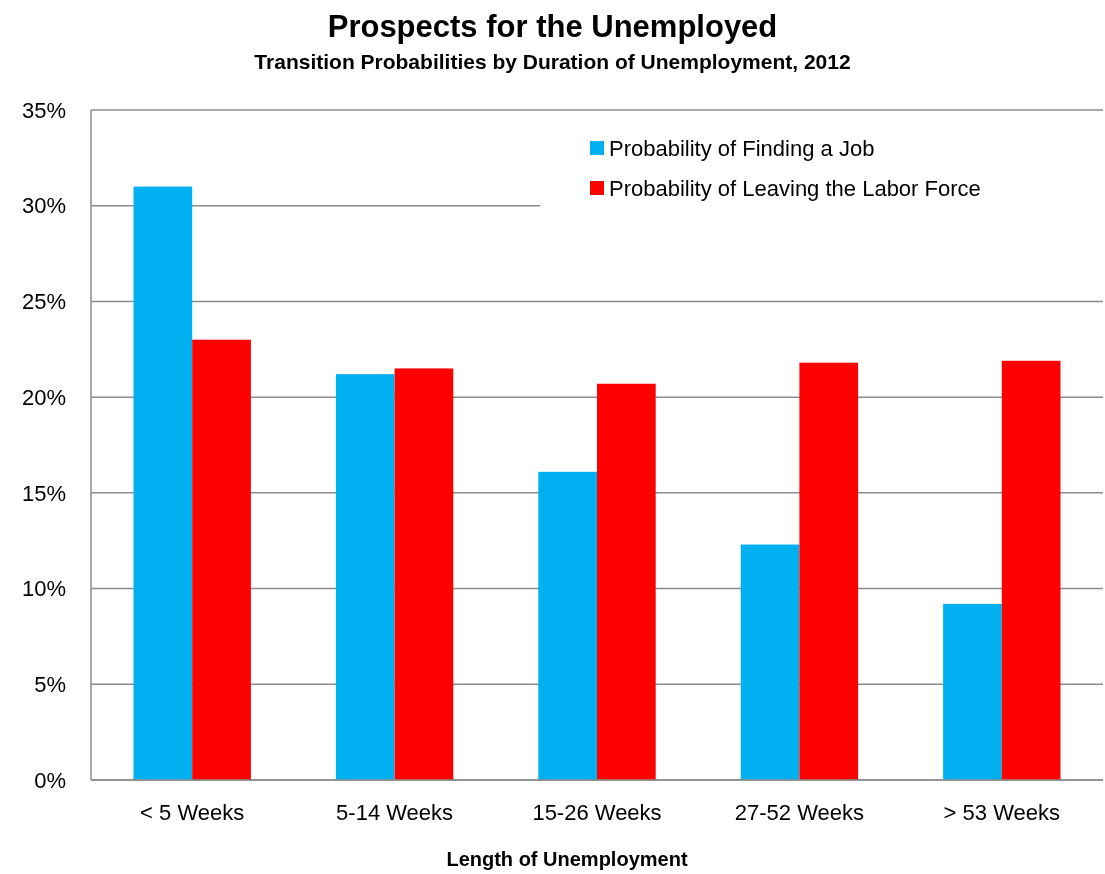 This screenshot has height=874, width=1105. Describe the element at coordinates (552, 26) in the screenshot. I see `chart-title: Prospects for the Unemployed` at that location.